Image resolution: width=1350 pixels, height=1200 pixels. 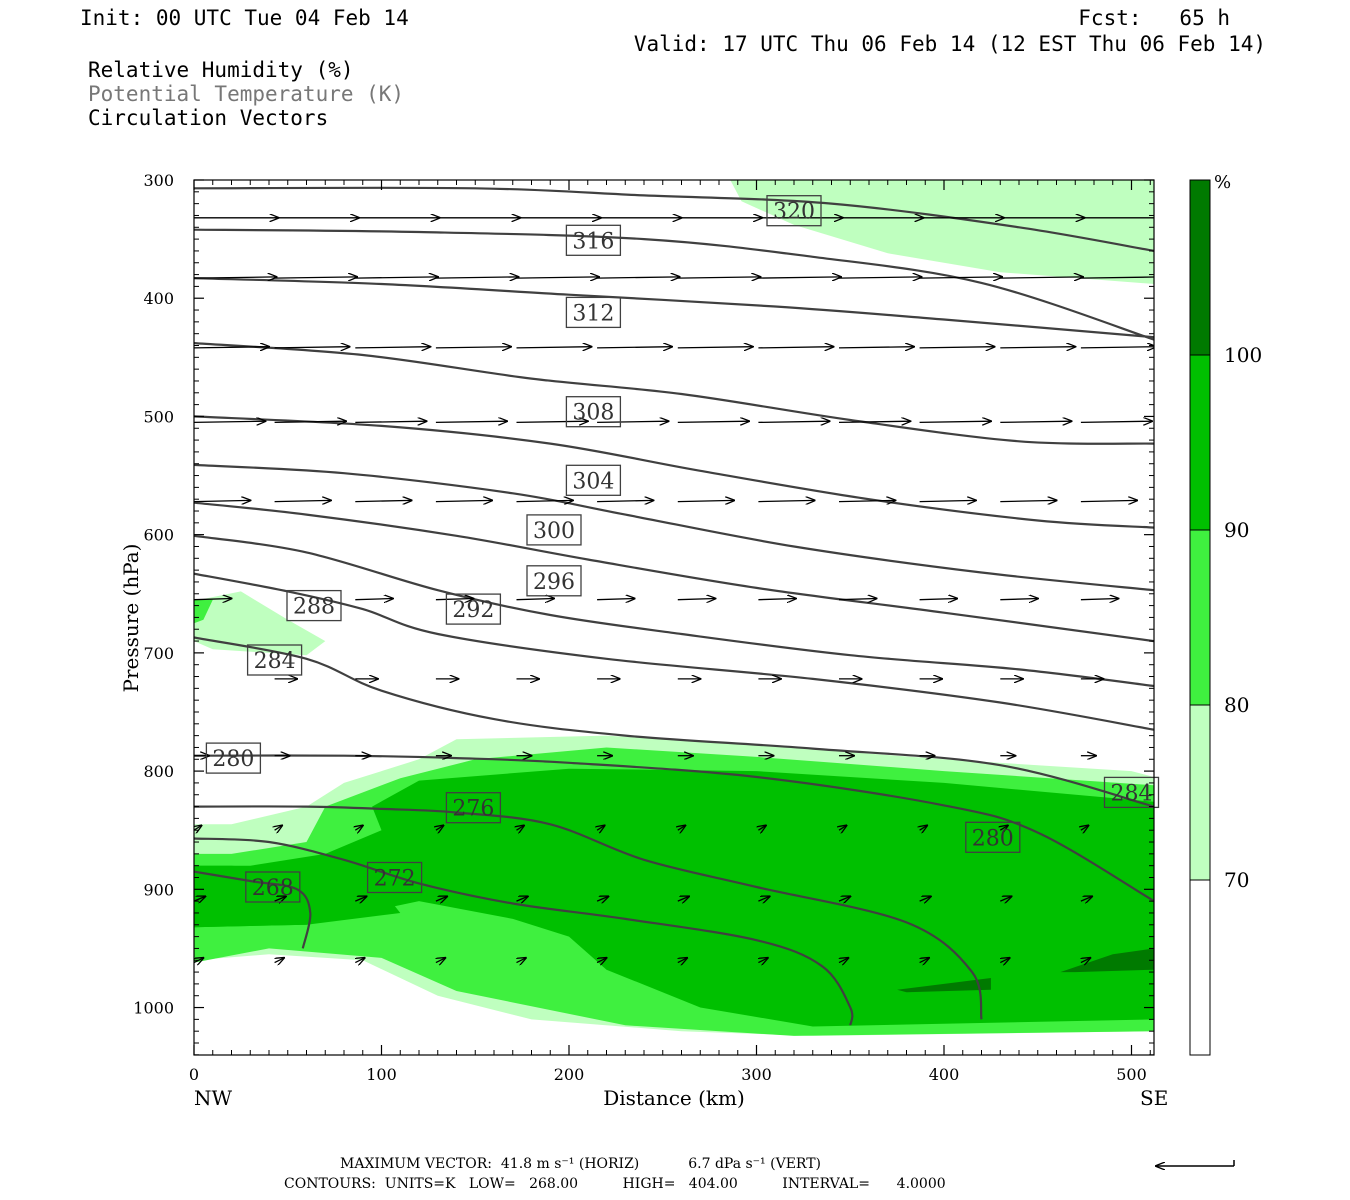 What do you see at coordinates (158, 416) in the screenshot?
I see `y-tick-label: 500` at bounding box center [158, 416].